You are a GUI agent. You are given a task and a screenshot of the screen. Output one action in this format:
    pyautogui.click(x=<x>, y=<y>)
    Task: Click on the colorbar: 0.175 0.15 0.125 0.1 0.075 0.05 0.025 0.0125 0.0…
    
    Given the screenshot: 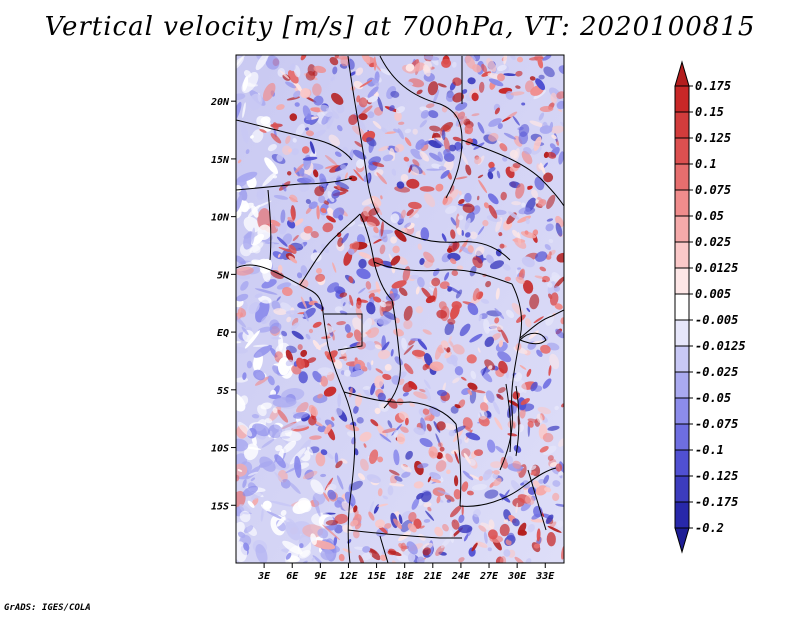 What is the action you would take?
    pyautogui.click(x=710, y=307)
    